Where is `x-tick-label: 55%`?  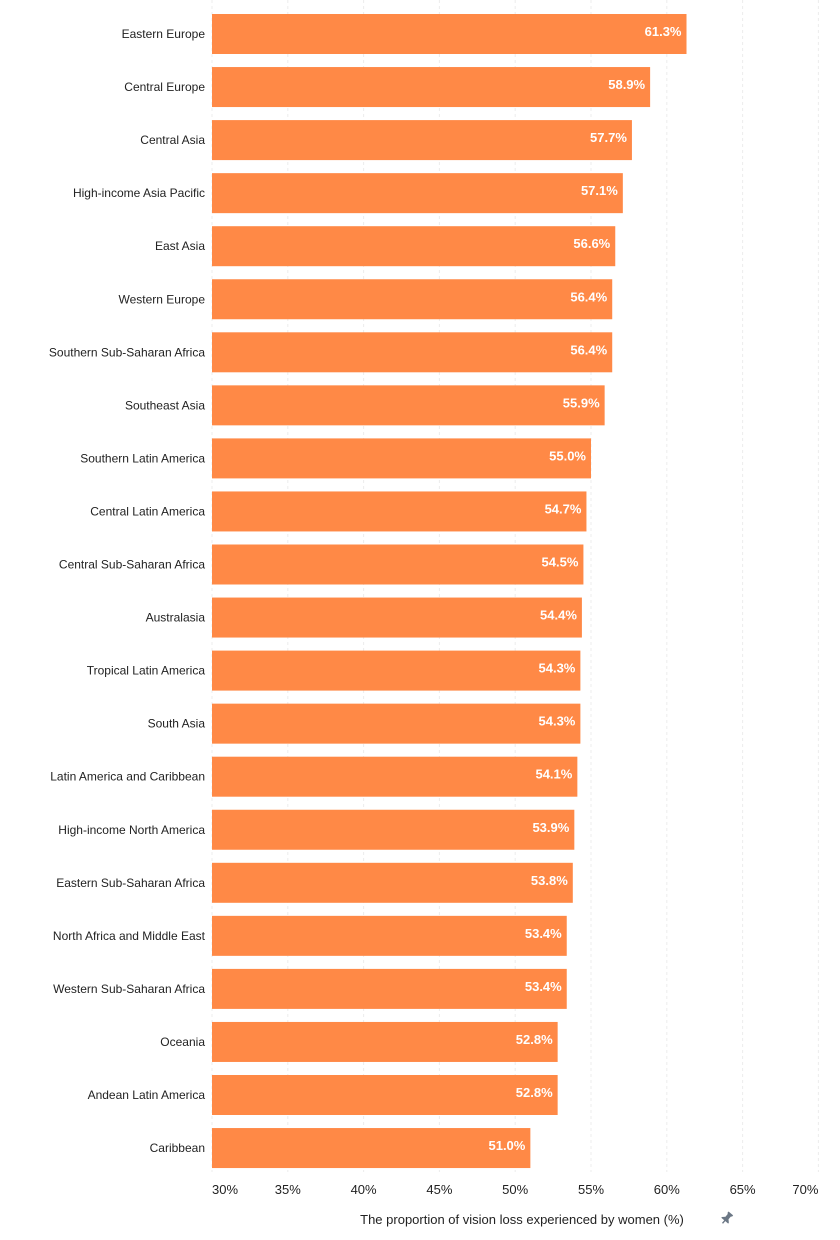
x-tick-label: 55% is located at coordinates (591, 1189).